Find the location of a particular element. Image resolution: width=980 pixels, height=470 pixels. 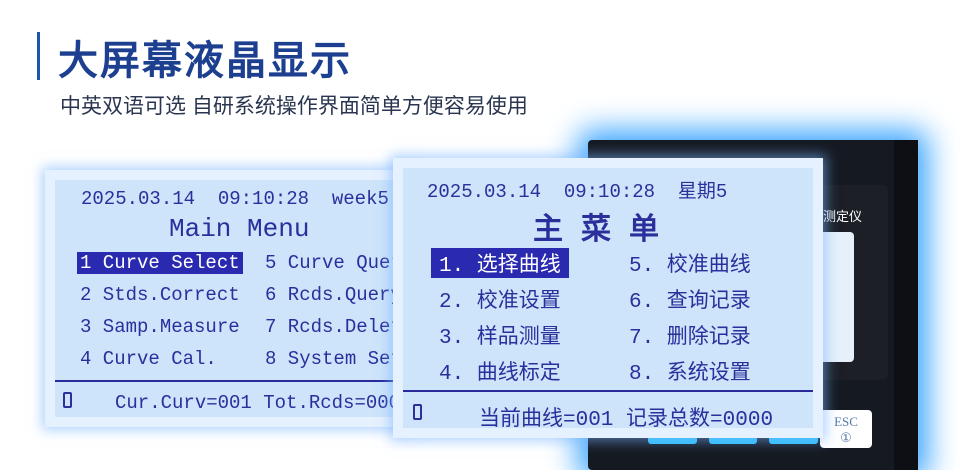

datetime: 2025.03.14 09:10:28 week5 is located at coordinates (235, 199).